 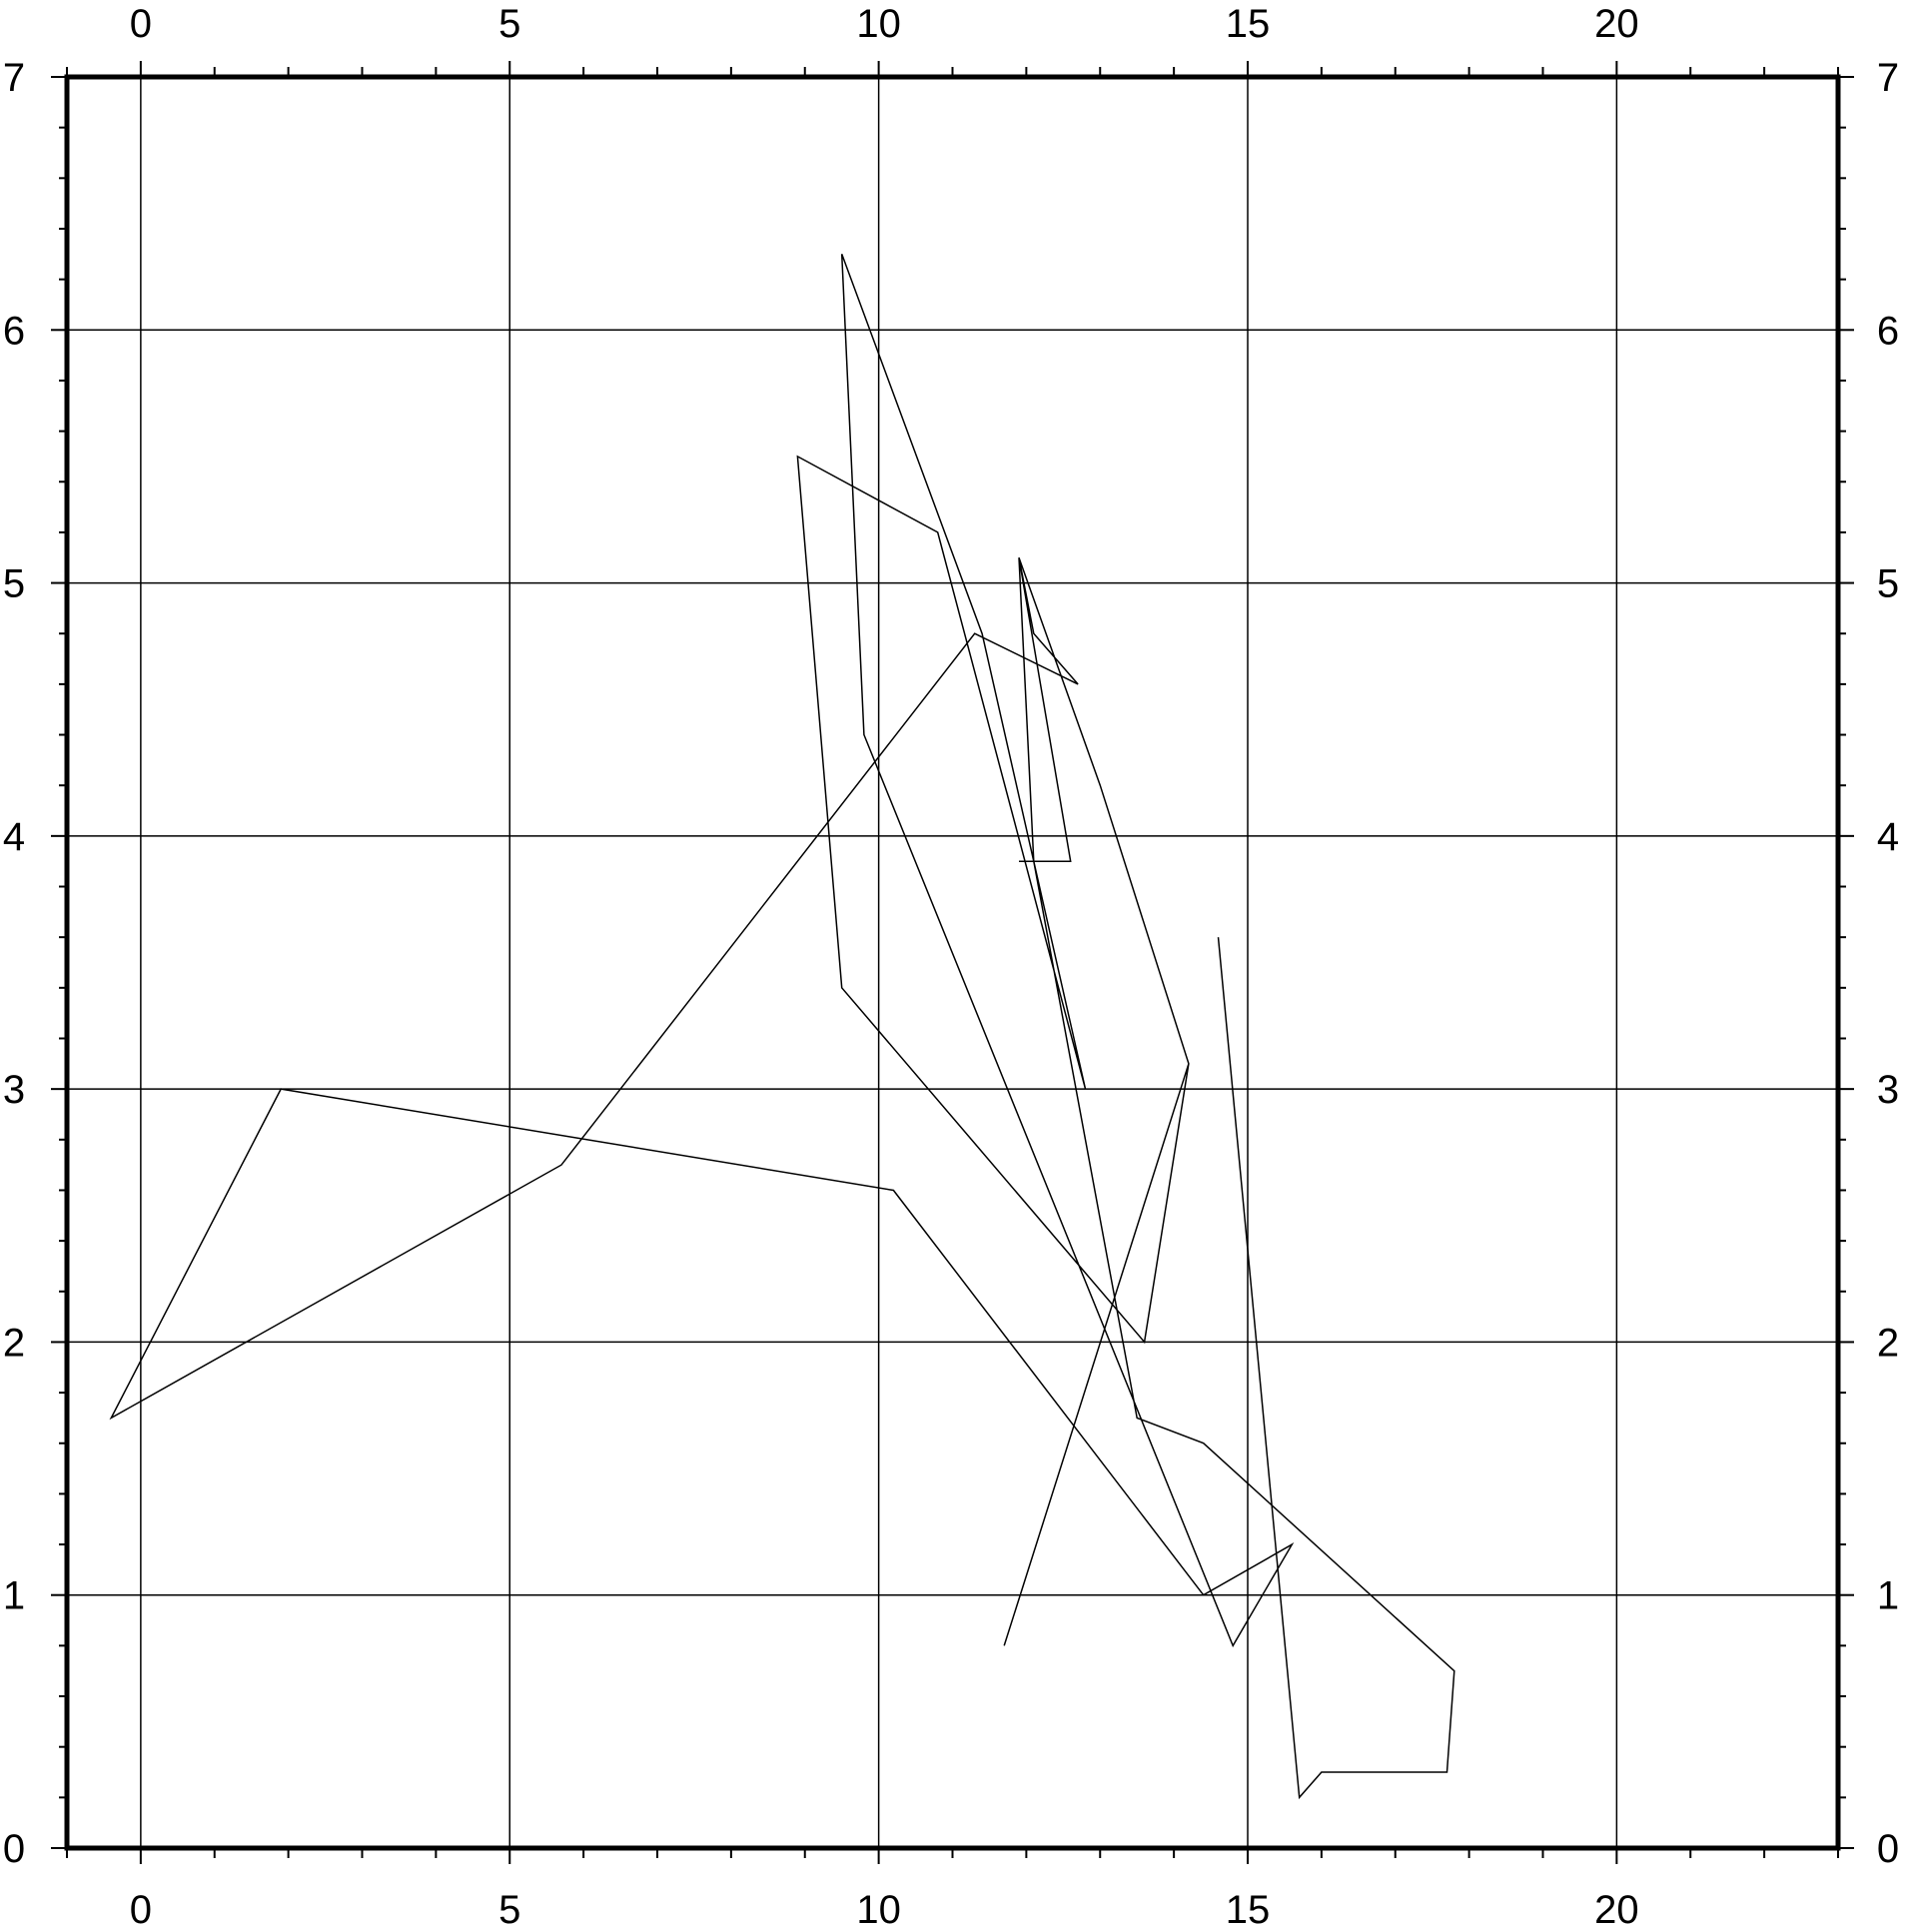 What do you see at coordinates (1888, 78) in the screenshot?
I see `y-tick-label-right: 7` at bounding box center [1888, 78].